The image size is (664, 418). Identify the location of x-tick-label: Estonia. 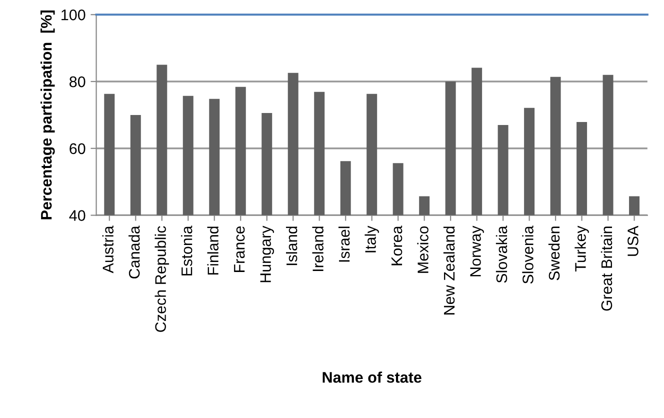
(186, 251).